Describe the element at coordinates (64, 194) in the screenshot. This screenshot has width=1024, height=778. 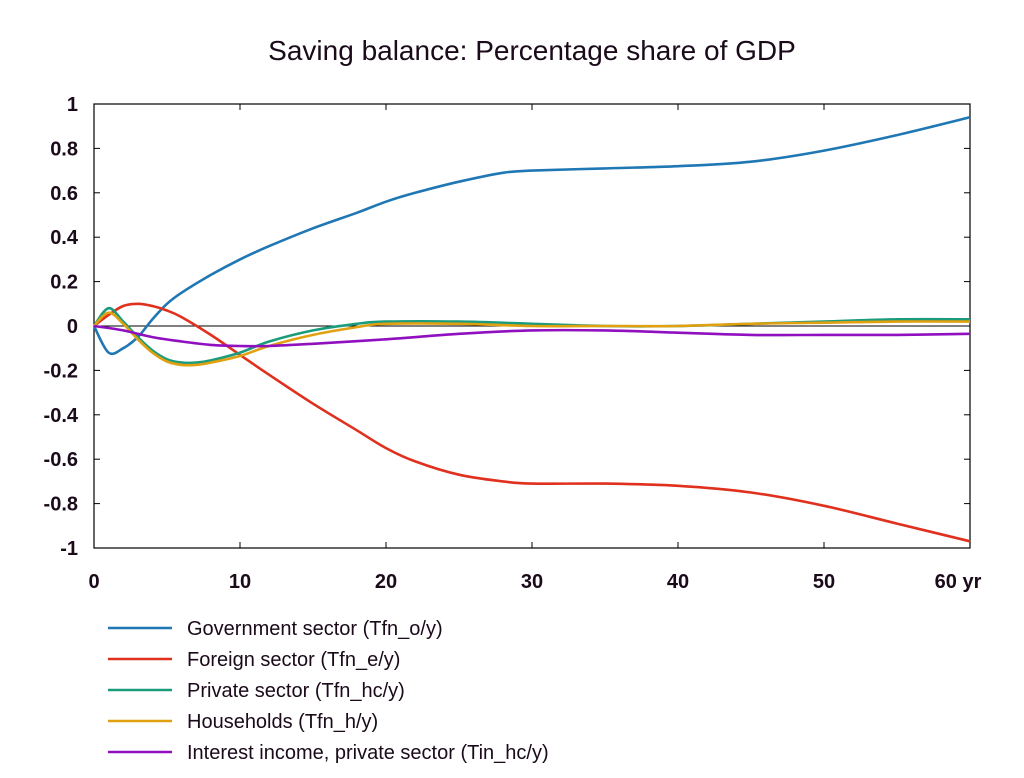
I see `y-tick-label: 0.6` at that location.